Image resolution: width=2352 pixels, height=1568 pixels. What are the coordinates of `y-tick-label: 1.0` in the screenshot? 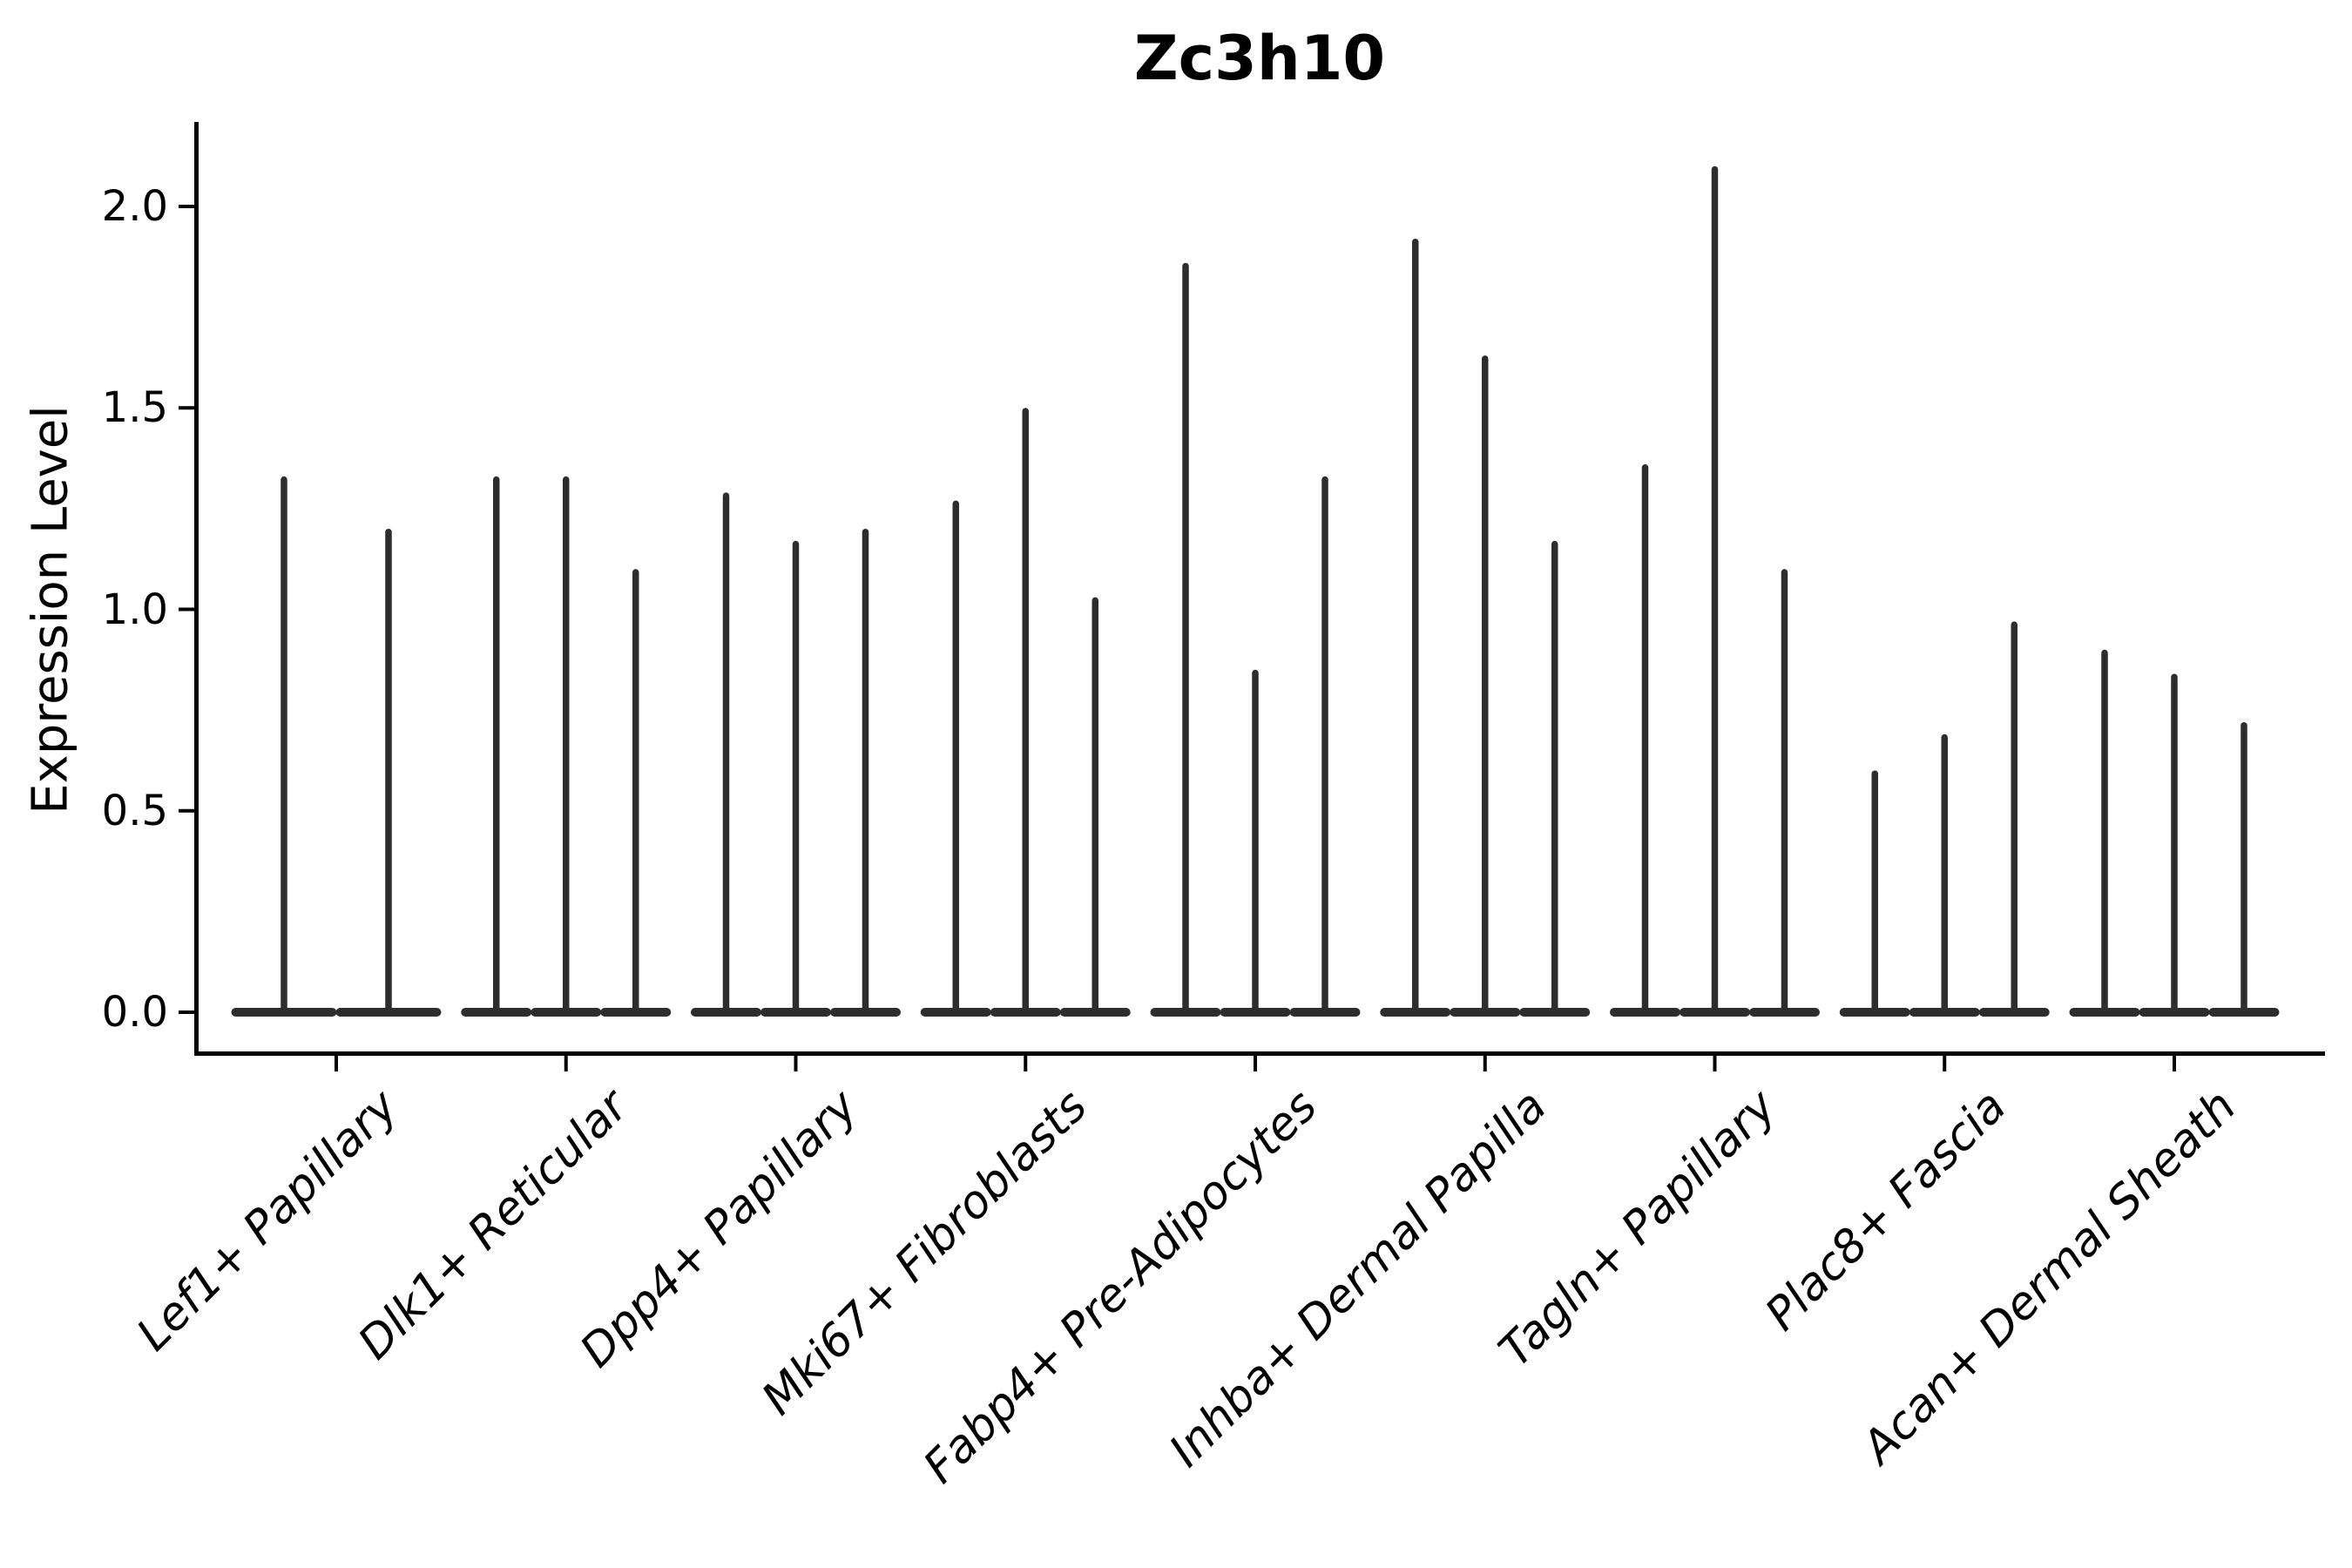 It's located at (134, 609).